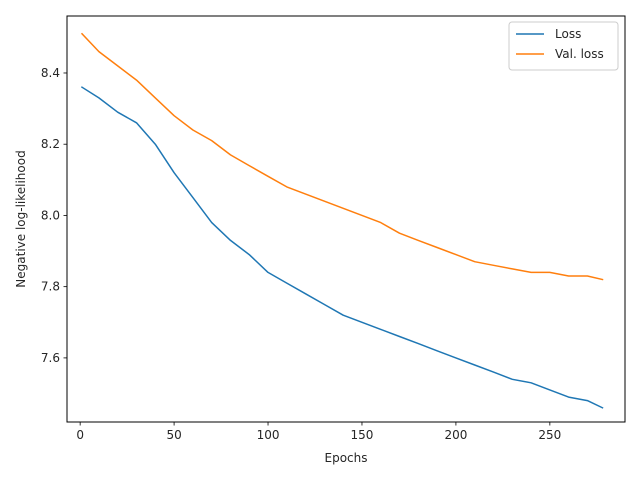  What do you see at coordinates (455, 435) in the screenshot?
I see `x-tick-label: 200` at bounding box center [455, 435].